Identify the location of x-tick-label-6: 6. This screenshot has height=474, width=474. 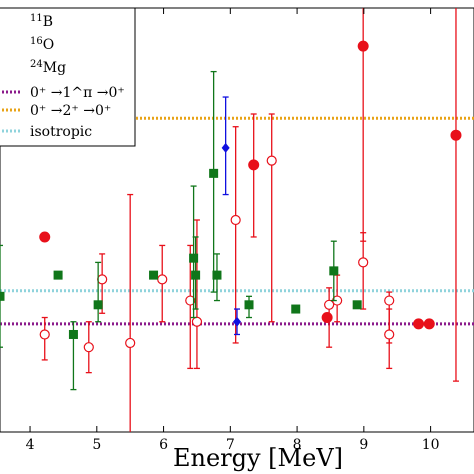
(163, 445).